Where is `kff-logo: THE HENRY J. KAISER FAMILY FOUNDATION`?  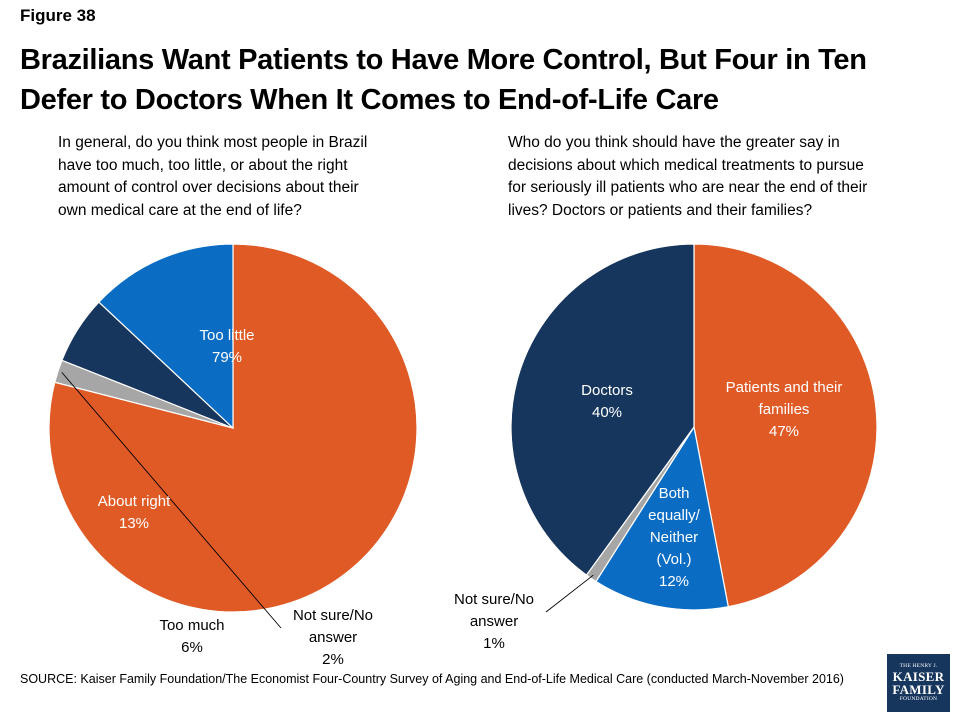
kff-logo: THE HENRY J. KAISER FAMILY FOUNDATION is located at coordinates (918, 683).